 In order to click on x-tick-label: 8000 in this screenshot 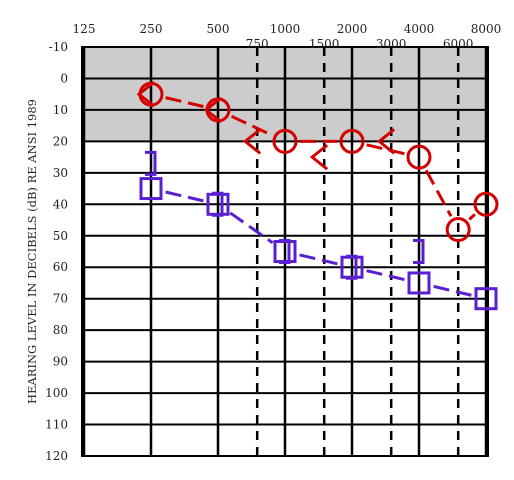, I will do `click(486, 29)`.